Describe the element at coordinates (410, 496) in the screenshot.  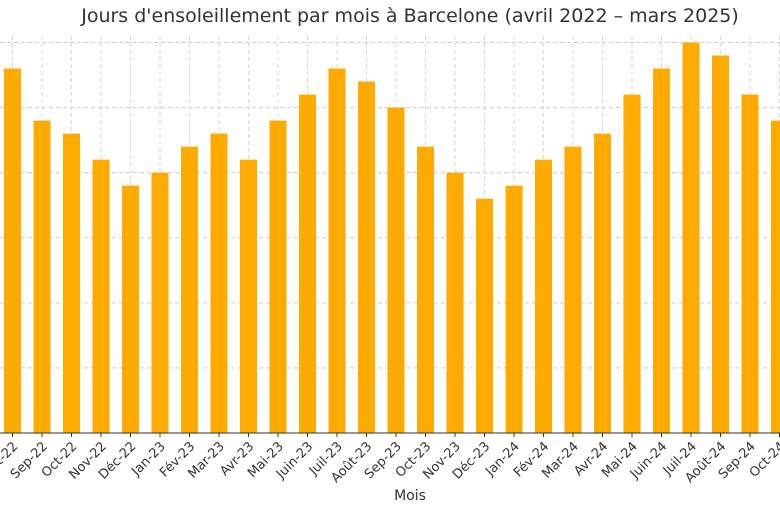
I see `x-axis-label: Mois` at that location.